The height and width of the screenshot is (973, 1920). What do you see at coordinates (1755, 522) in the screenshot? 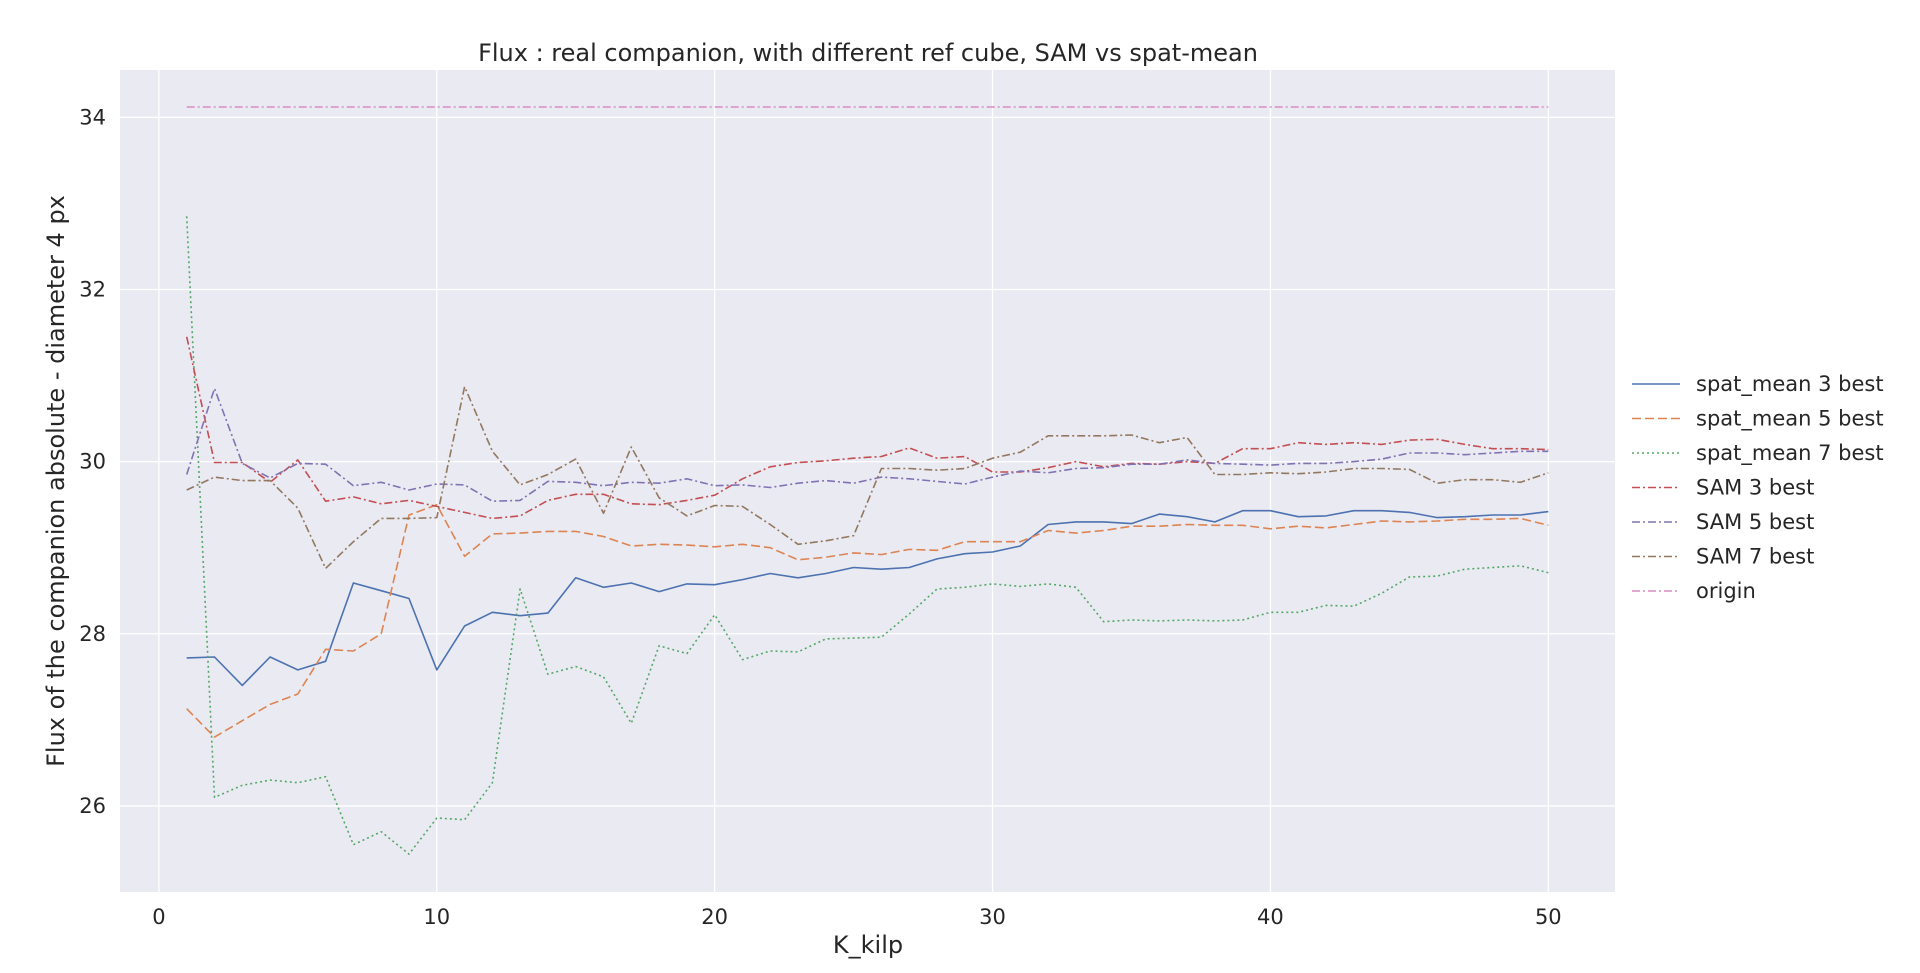
I see `legend-label-5: SAM 5 best` at bounding box center [1755, 522].